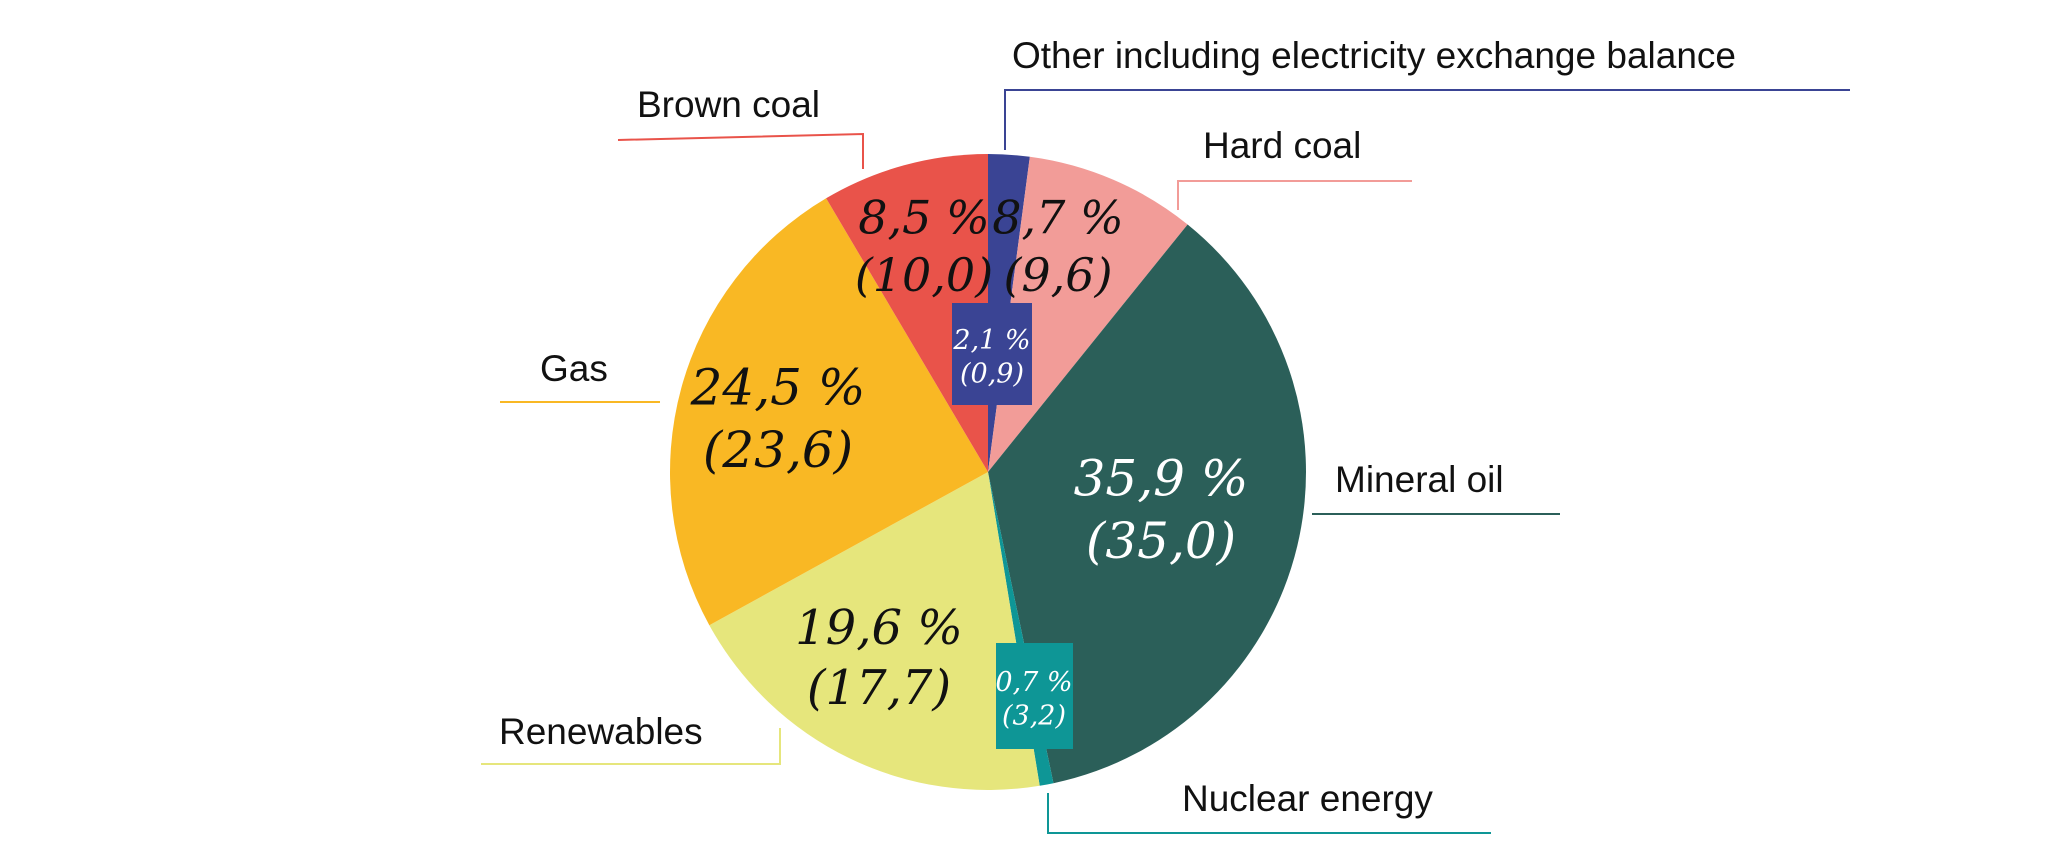 This screenshot has height=850, width=2072. What do you see at coordinates (924, 217) in the screenshot?
I see `value-label-brown-coal: 8,5 %` at bounding box center [924, 217].